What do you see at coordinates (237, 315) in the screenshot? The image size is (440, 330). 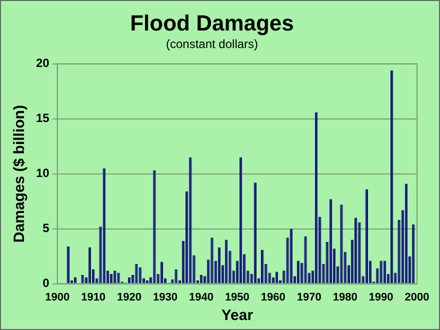 I see `x-axis-title: Year` at bounding box center [237, 315].